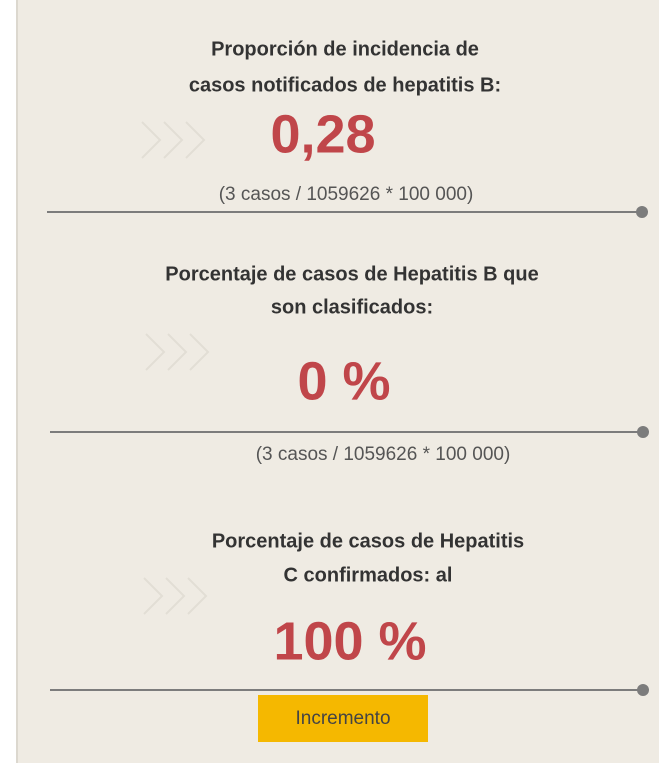  I want to click on section-title: C confirmados: al, so click(368, 575).